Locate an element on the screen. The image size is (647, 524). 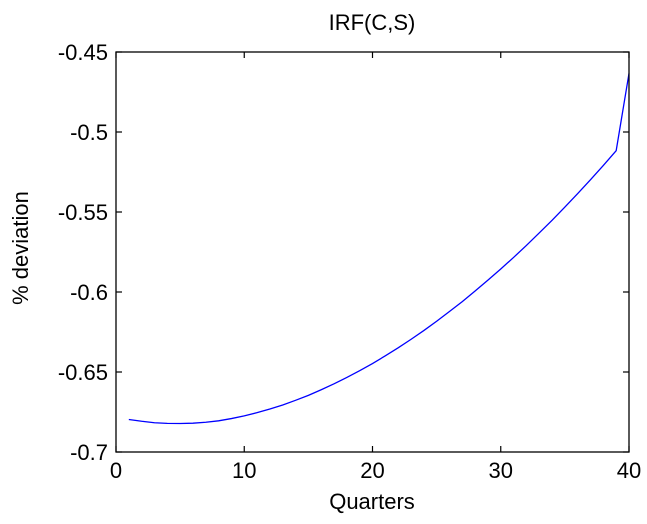
y-tick-label: -0.5 is located at coordinates (89, 132).